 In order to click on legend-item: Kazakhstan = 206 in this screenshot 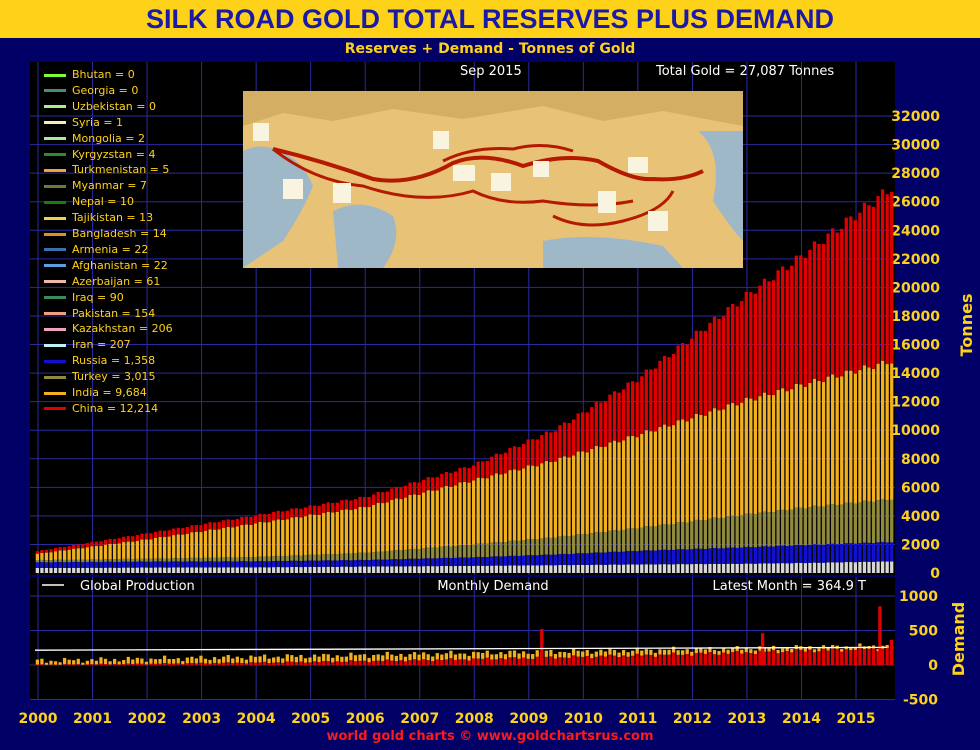, I will do `click(108, 329)`.